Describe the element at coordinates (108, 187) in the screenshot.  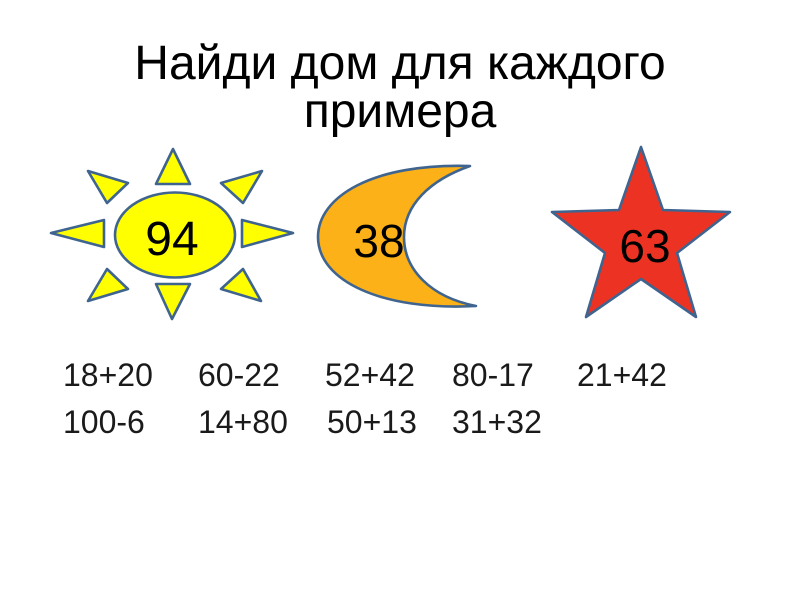
I see `sun-ray-northwest` at that location.